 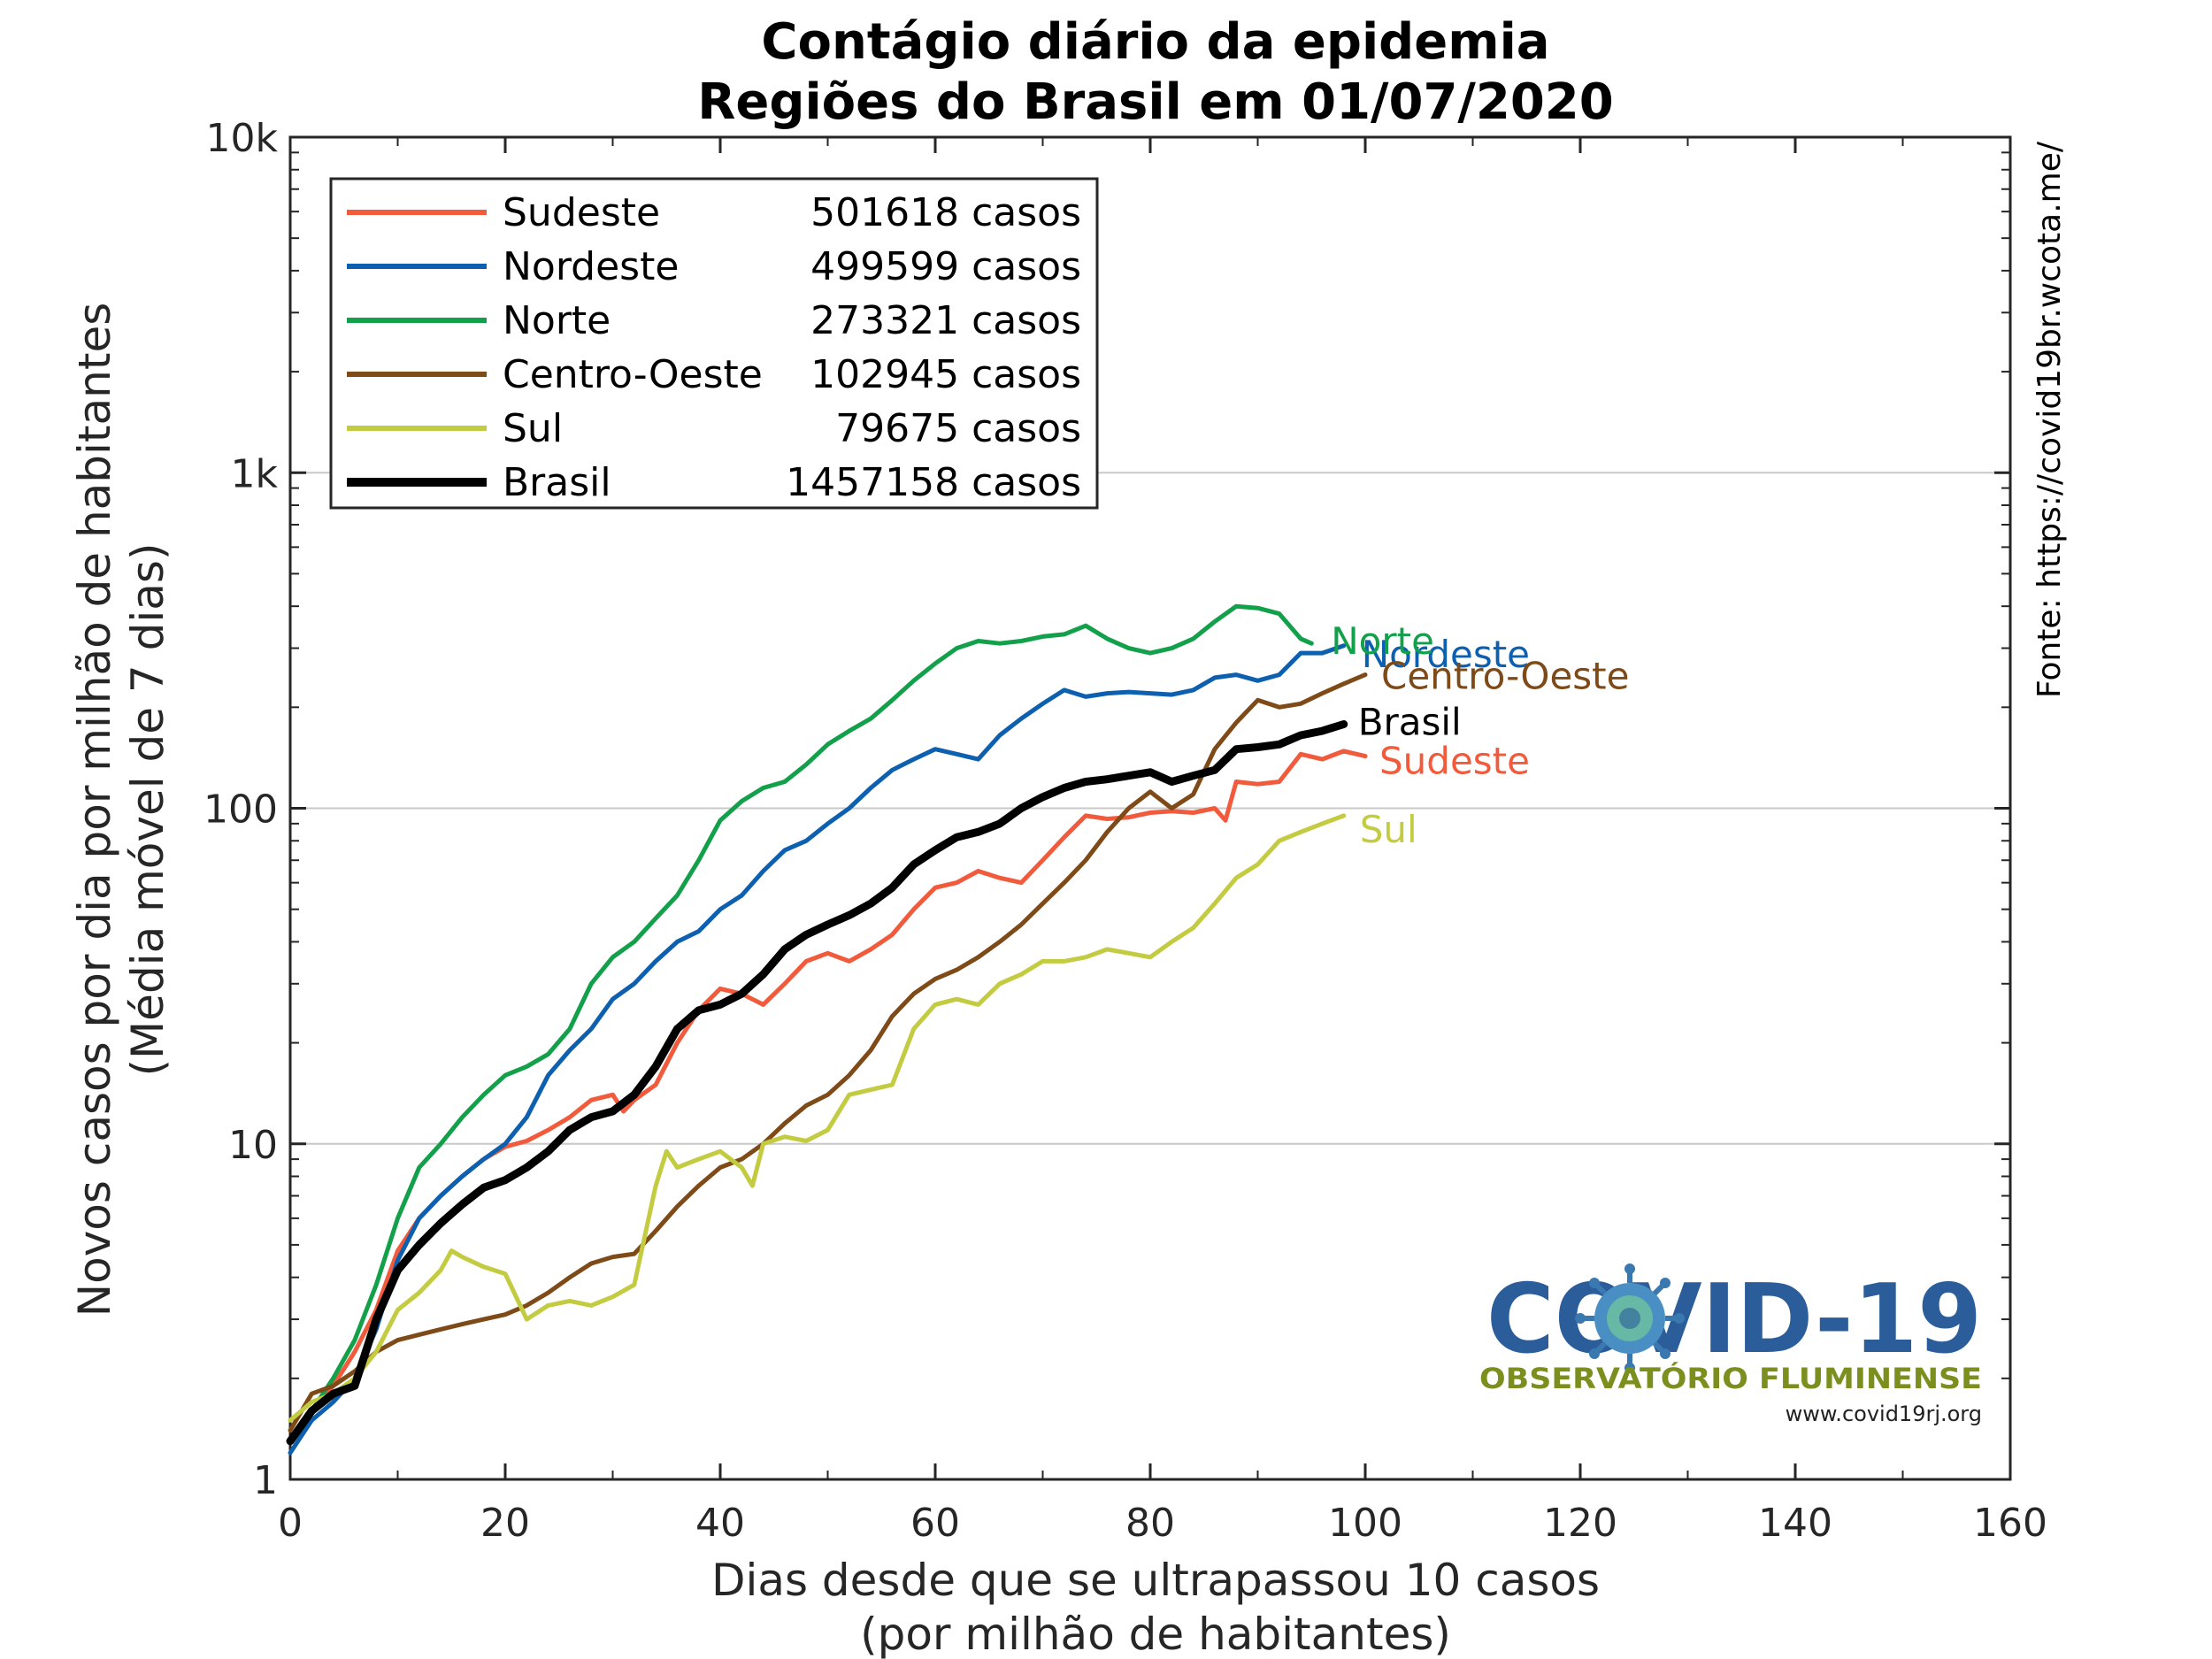 I want to click on legend-total-nordeste: 499599 casos, so click(x=946, y=267).